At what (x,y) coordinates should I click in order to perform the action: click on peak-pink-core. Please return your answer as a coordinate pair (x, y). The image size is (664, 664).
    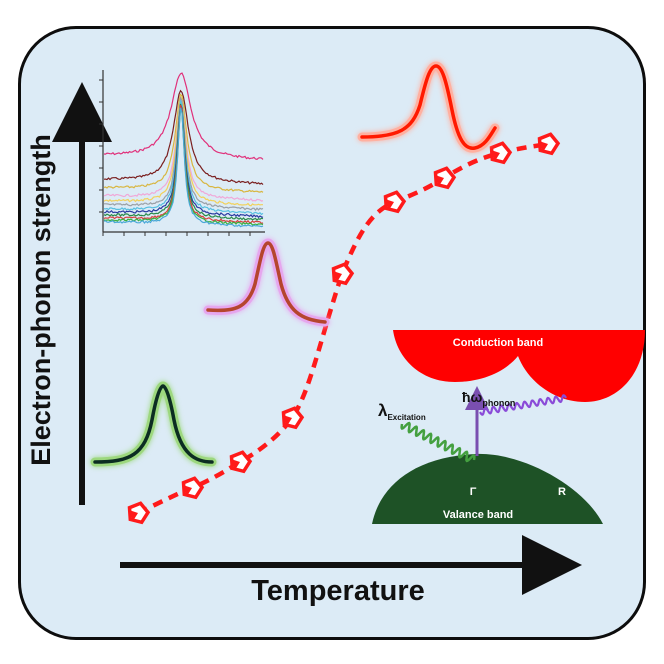
    Looking at the image, I should click on (266, 282).